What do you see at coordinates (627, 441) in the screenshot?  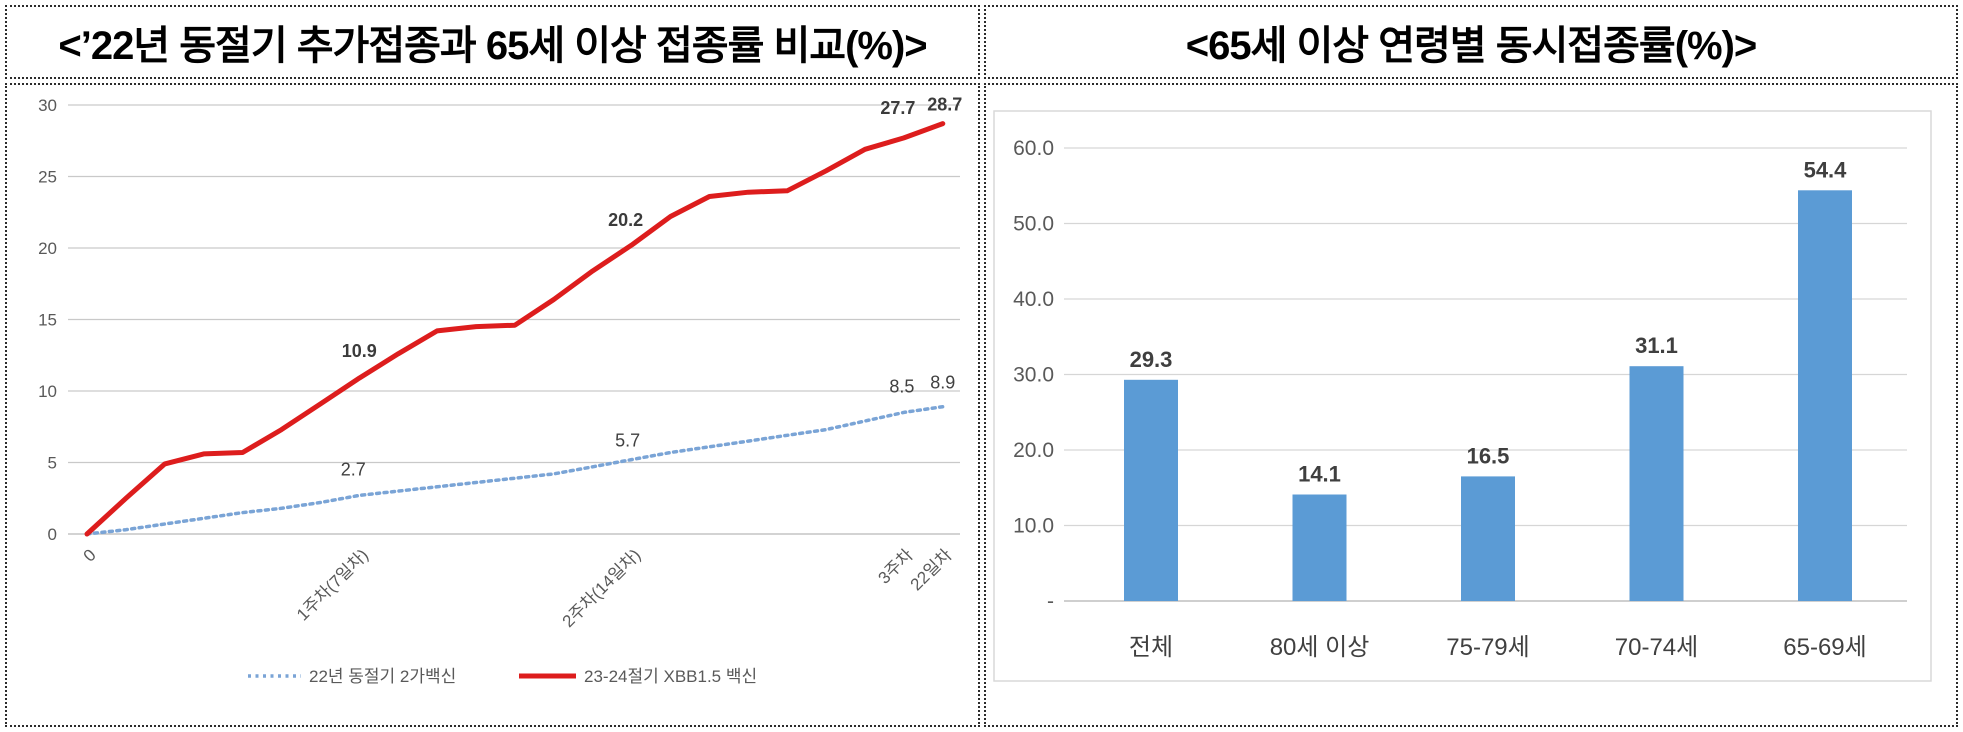 I see `svg-text: 5.7` at bounding box center [627, 441].